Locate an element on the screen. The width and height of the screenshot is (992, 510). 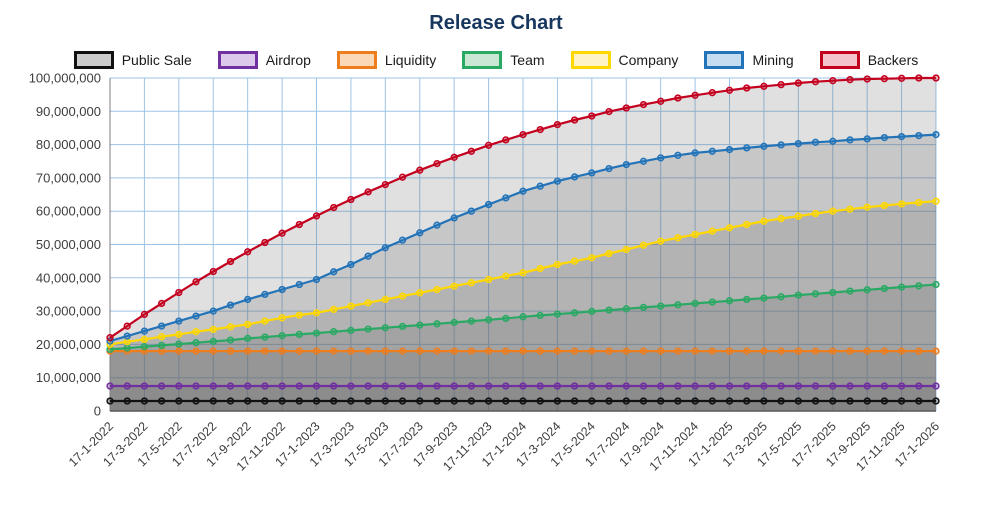
series-liquidity is located at coordinates (523, 351).